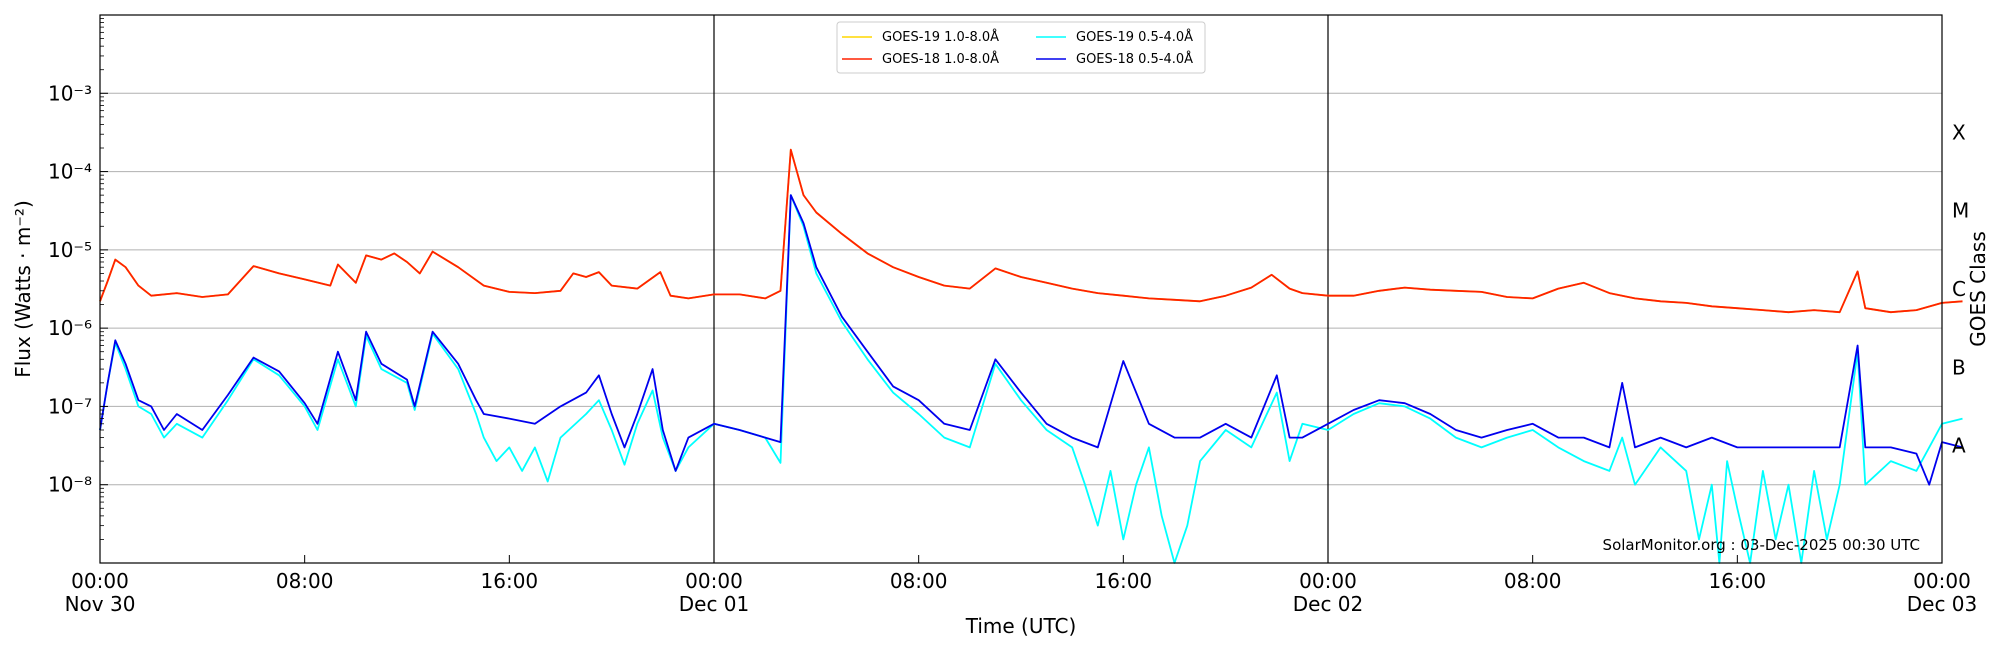 This screenshot has width=2000, height=650. I want to click on y-tick-label: 10⁻⁴, so click(70, 172).